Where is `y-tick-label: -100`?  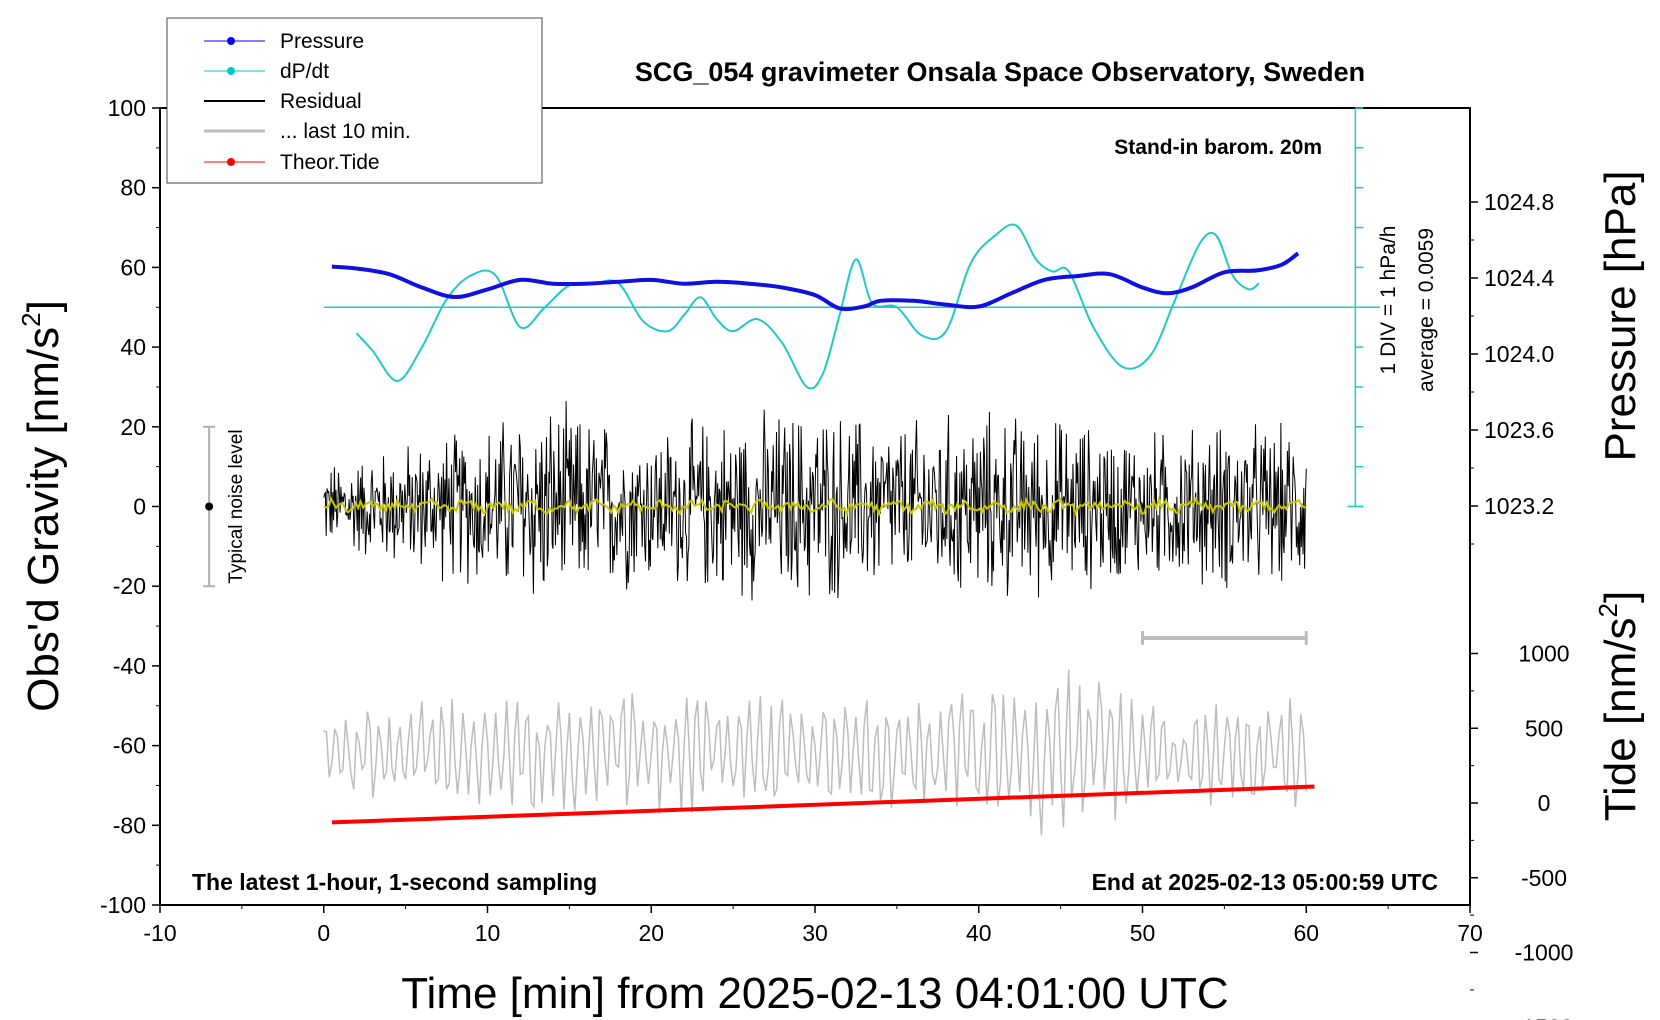
y-tick-label: -100 is located at coordinates (123, 905).